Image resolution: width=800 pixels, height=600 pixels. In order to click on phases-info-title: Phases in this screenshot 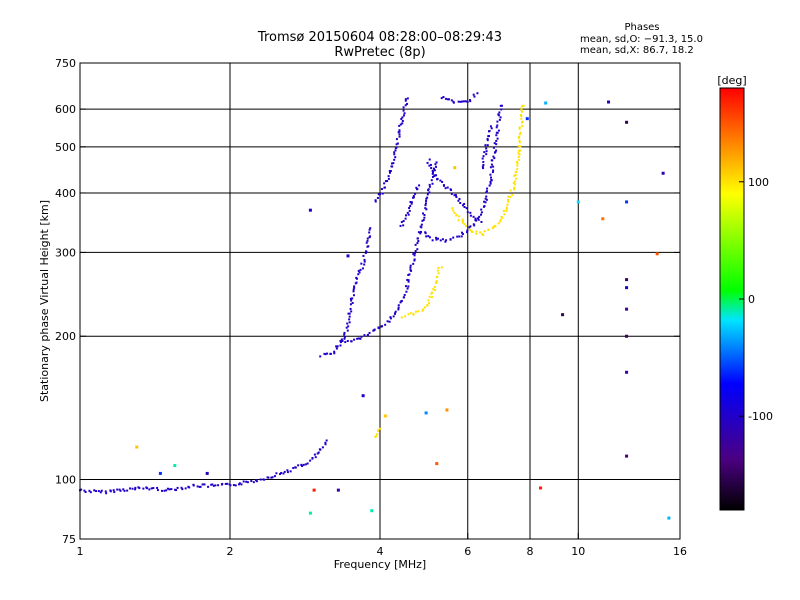, I will do `click(641, 27)`.